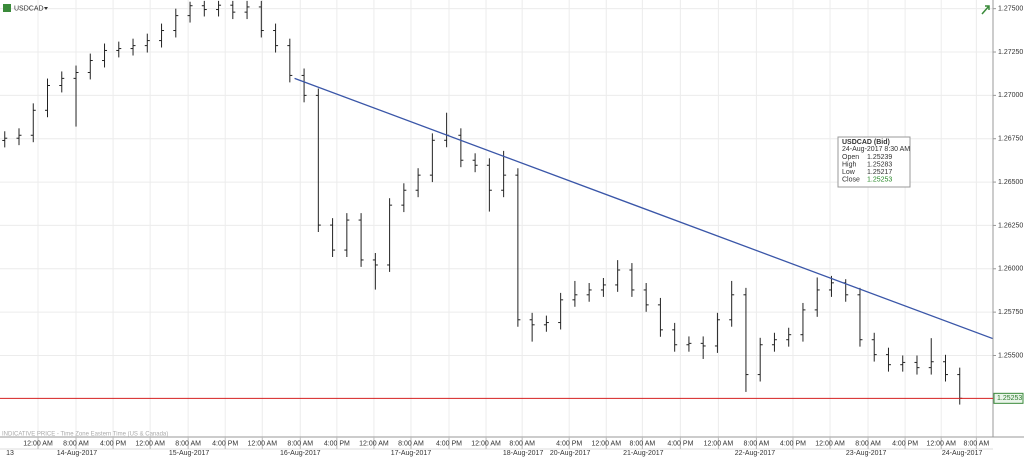  Describe the element at coordinates (29, 8) in the screenshot. I see `symbol-label: USDCAD` at that location.